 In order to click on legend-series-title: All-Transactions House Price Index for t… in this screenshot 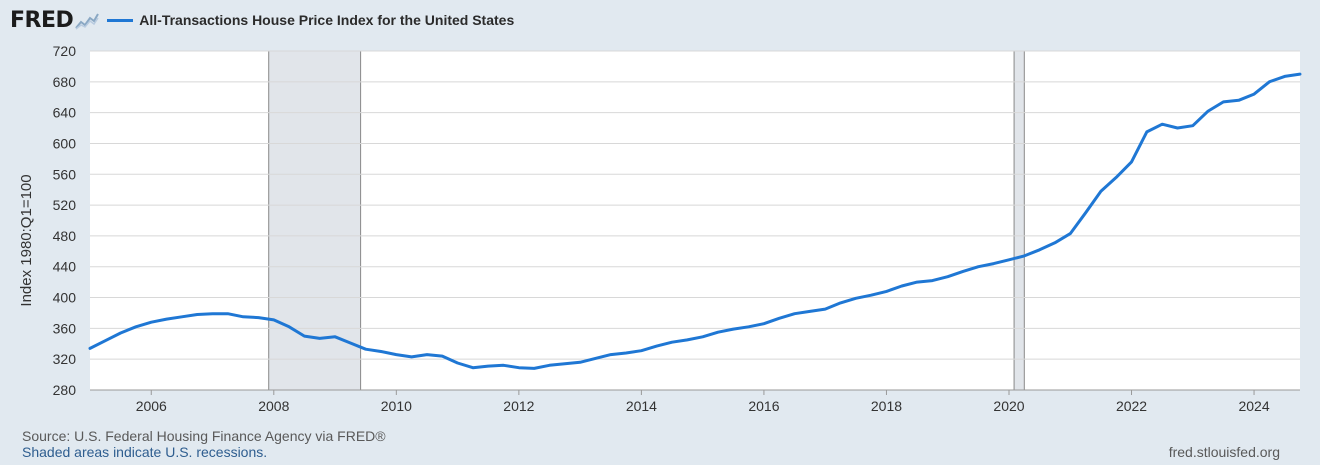, I will do `click(327, 20)`.